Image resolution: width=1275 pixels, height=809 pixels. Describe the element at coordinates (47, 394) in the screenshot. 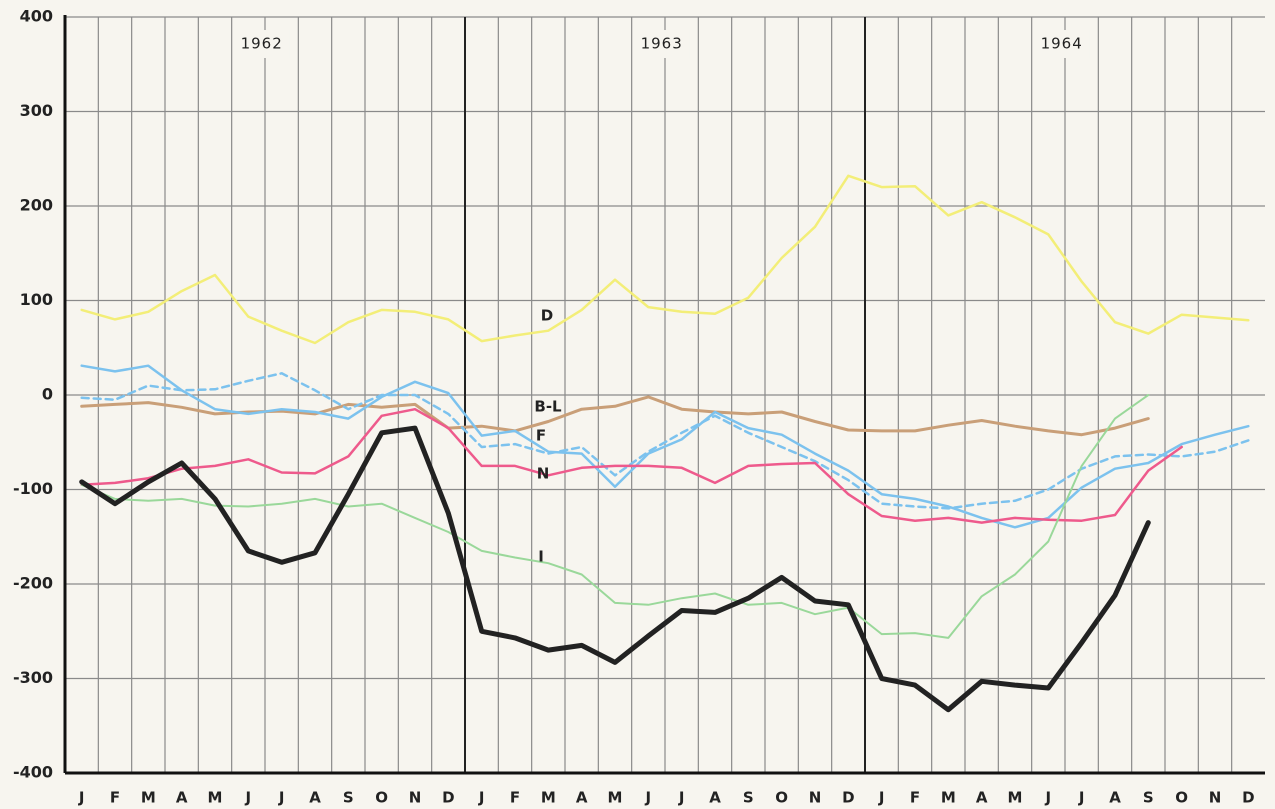

I see `y-tick-label: 0` at that location.